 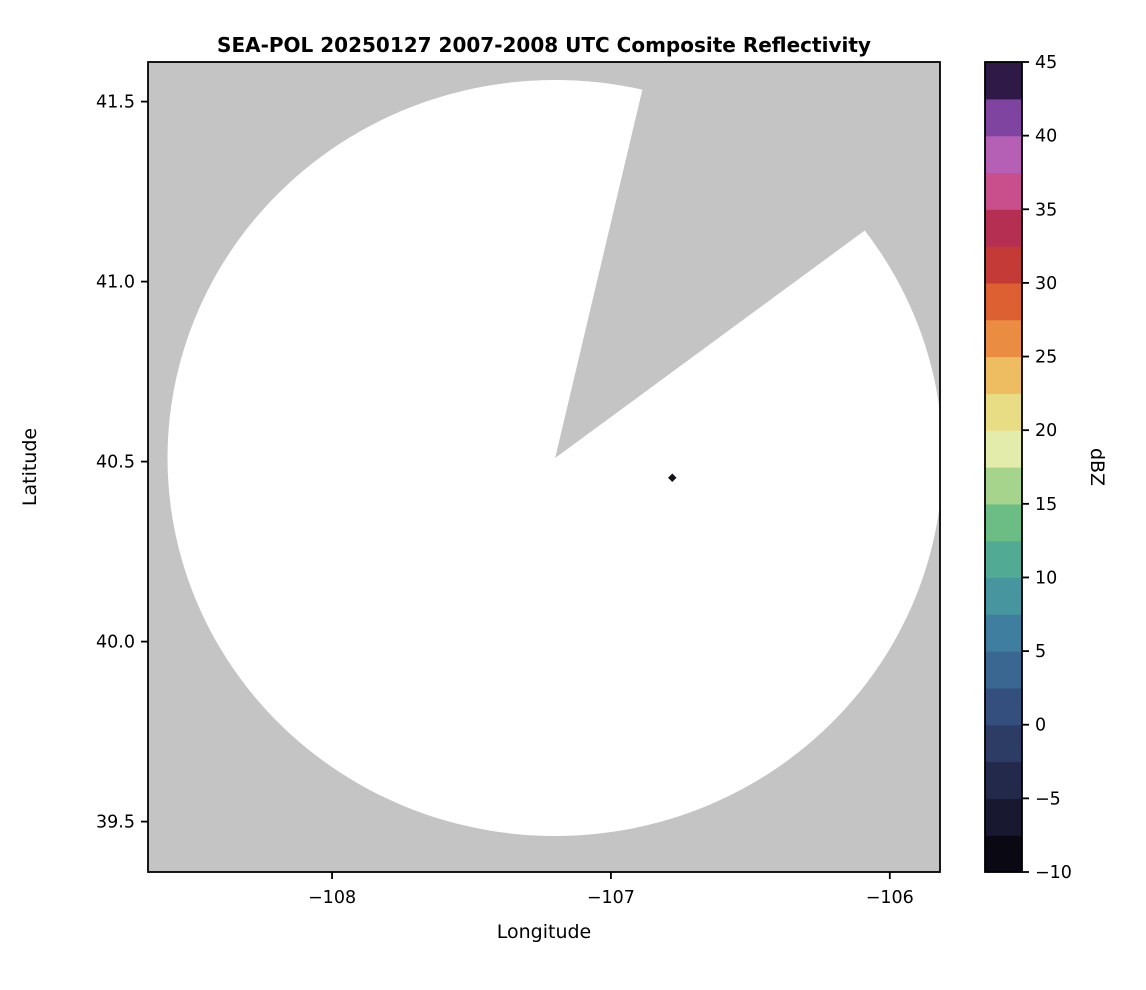 What do you see at coordinates (1028, 468) in the screenshot?
I see `colorbar: −10 −5 0 5 10 15 20 25 30 35 40 45` at bounding box center [1028, 468].